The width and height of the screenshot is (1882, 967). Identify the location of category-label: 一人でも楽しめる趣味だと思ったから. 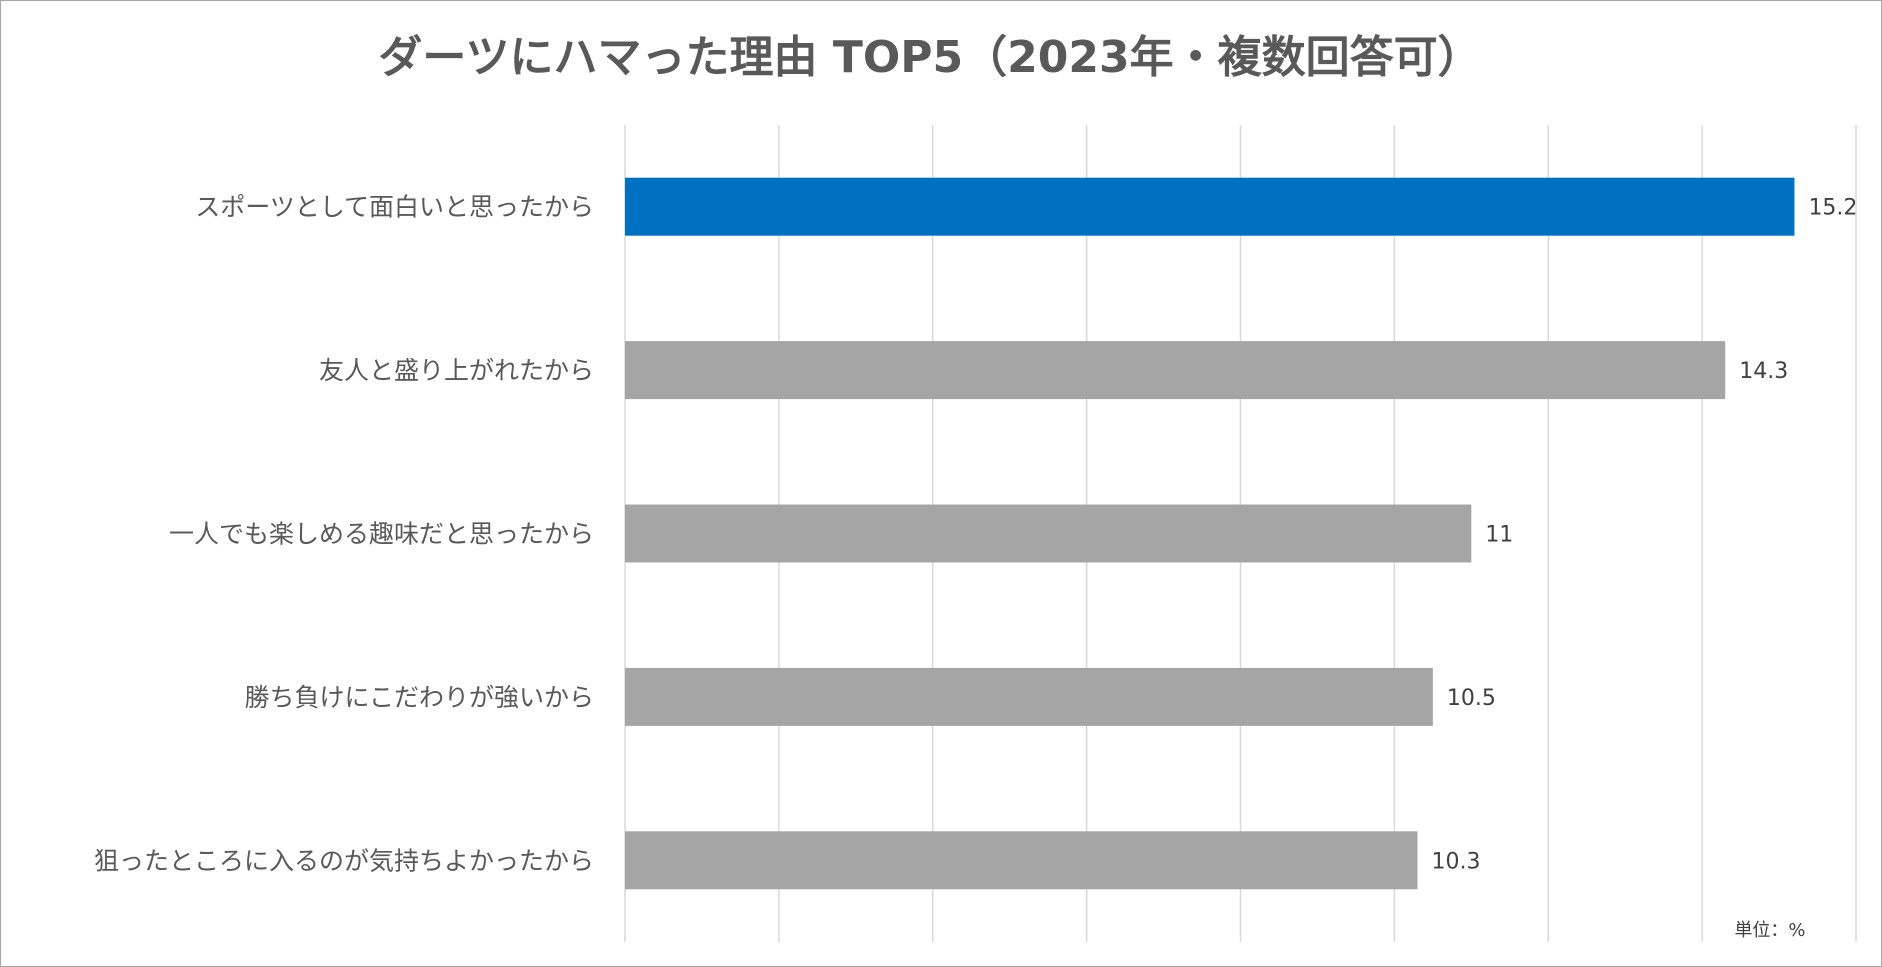
(381, 534).